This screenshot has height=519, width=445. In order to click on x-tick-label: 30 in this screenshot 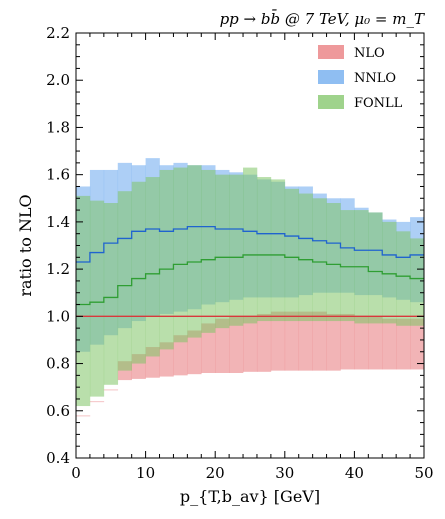, I will do `click(284, 473)`.